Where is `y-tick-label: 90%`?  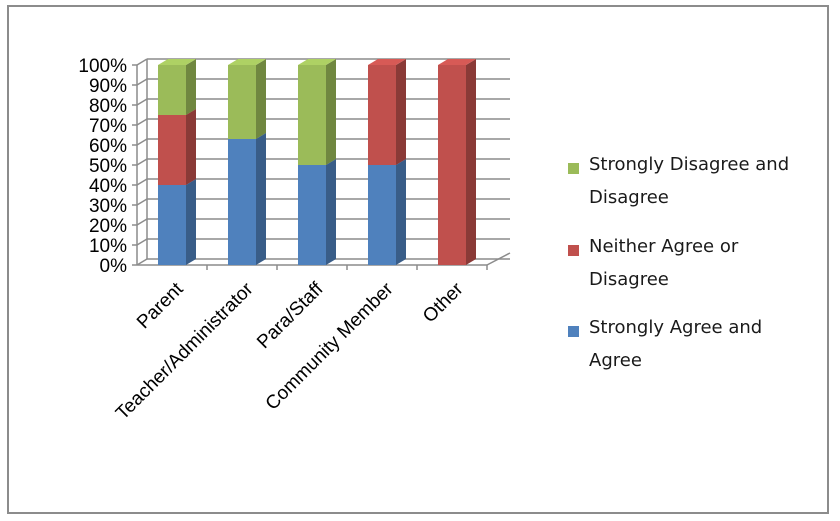
y-tick-label: 90% is located at coordinates (108, 86).